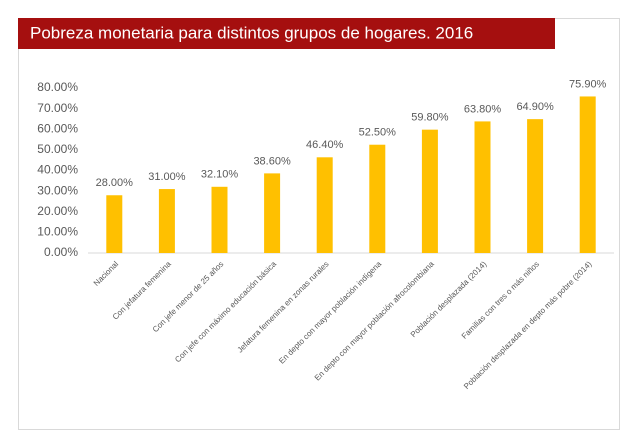  Describe the element at coordinates (325, 145) in the screenshot. I see `value-label: 46.40%` at that location.